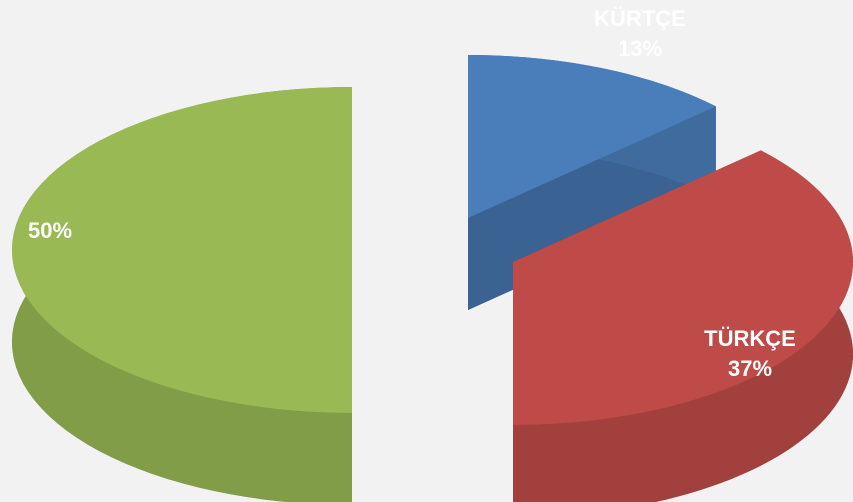 This screenshot has width=853, height=502. I want to click on slice-value-label: 13%, so click(640, 48).